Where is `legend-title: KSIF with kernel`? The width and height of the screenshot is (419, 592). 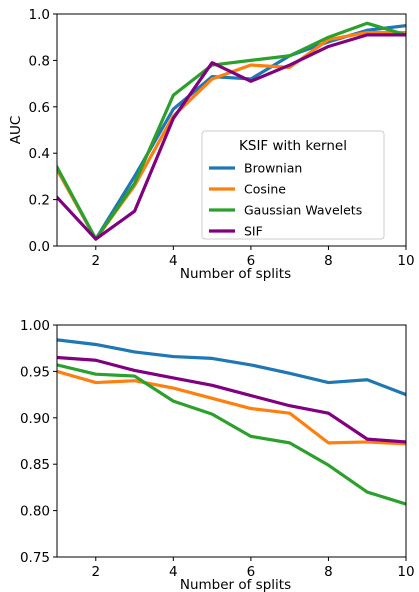
legend-title: KSIF with kernel is located at coordinates (293, 146).